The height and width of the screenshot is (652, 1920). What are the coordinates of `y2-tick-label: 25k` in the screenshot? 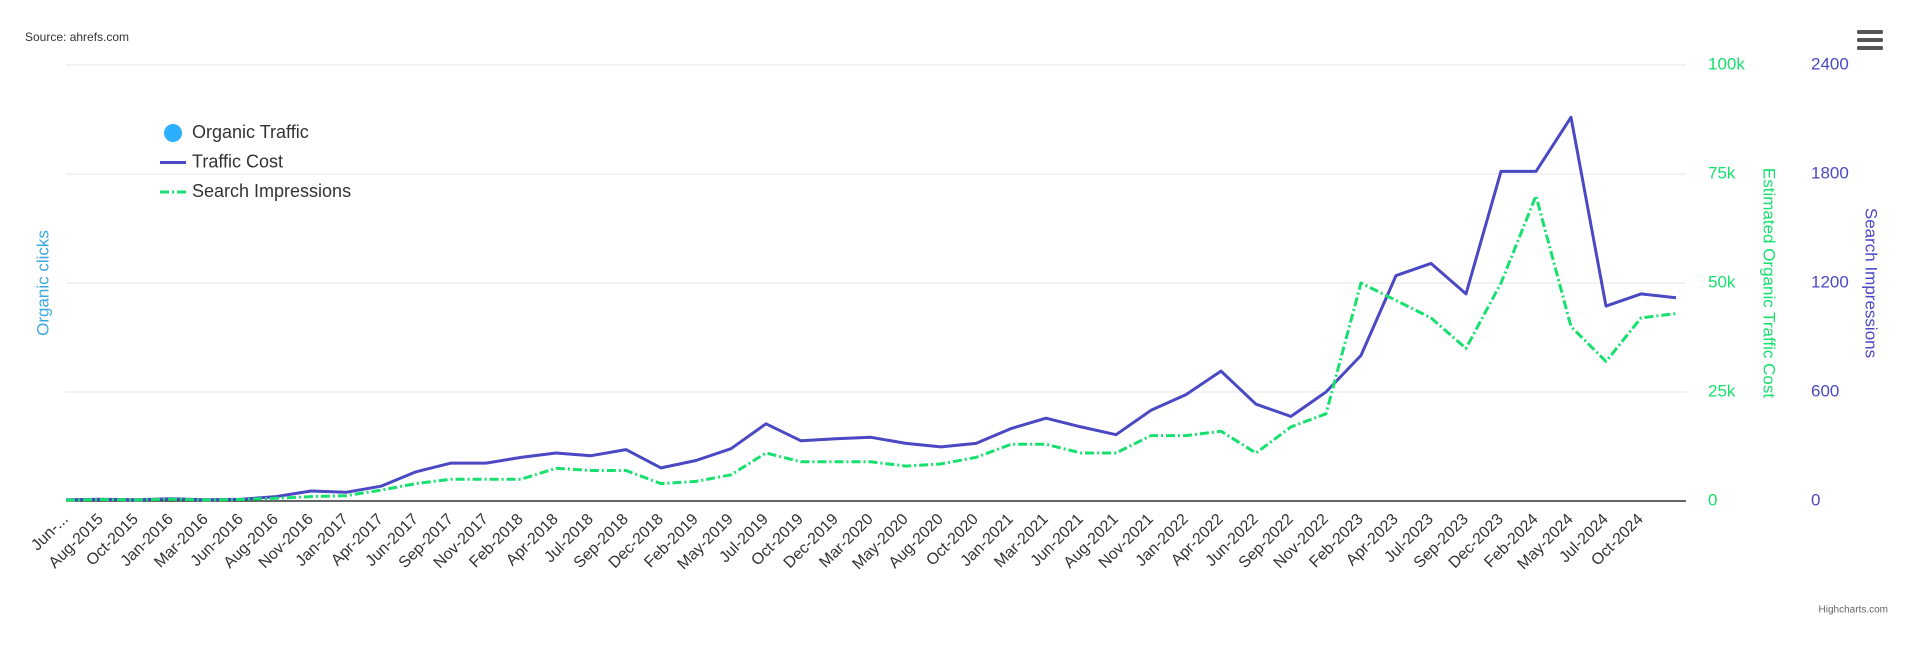 It's located at (1722, 390).